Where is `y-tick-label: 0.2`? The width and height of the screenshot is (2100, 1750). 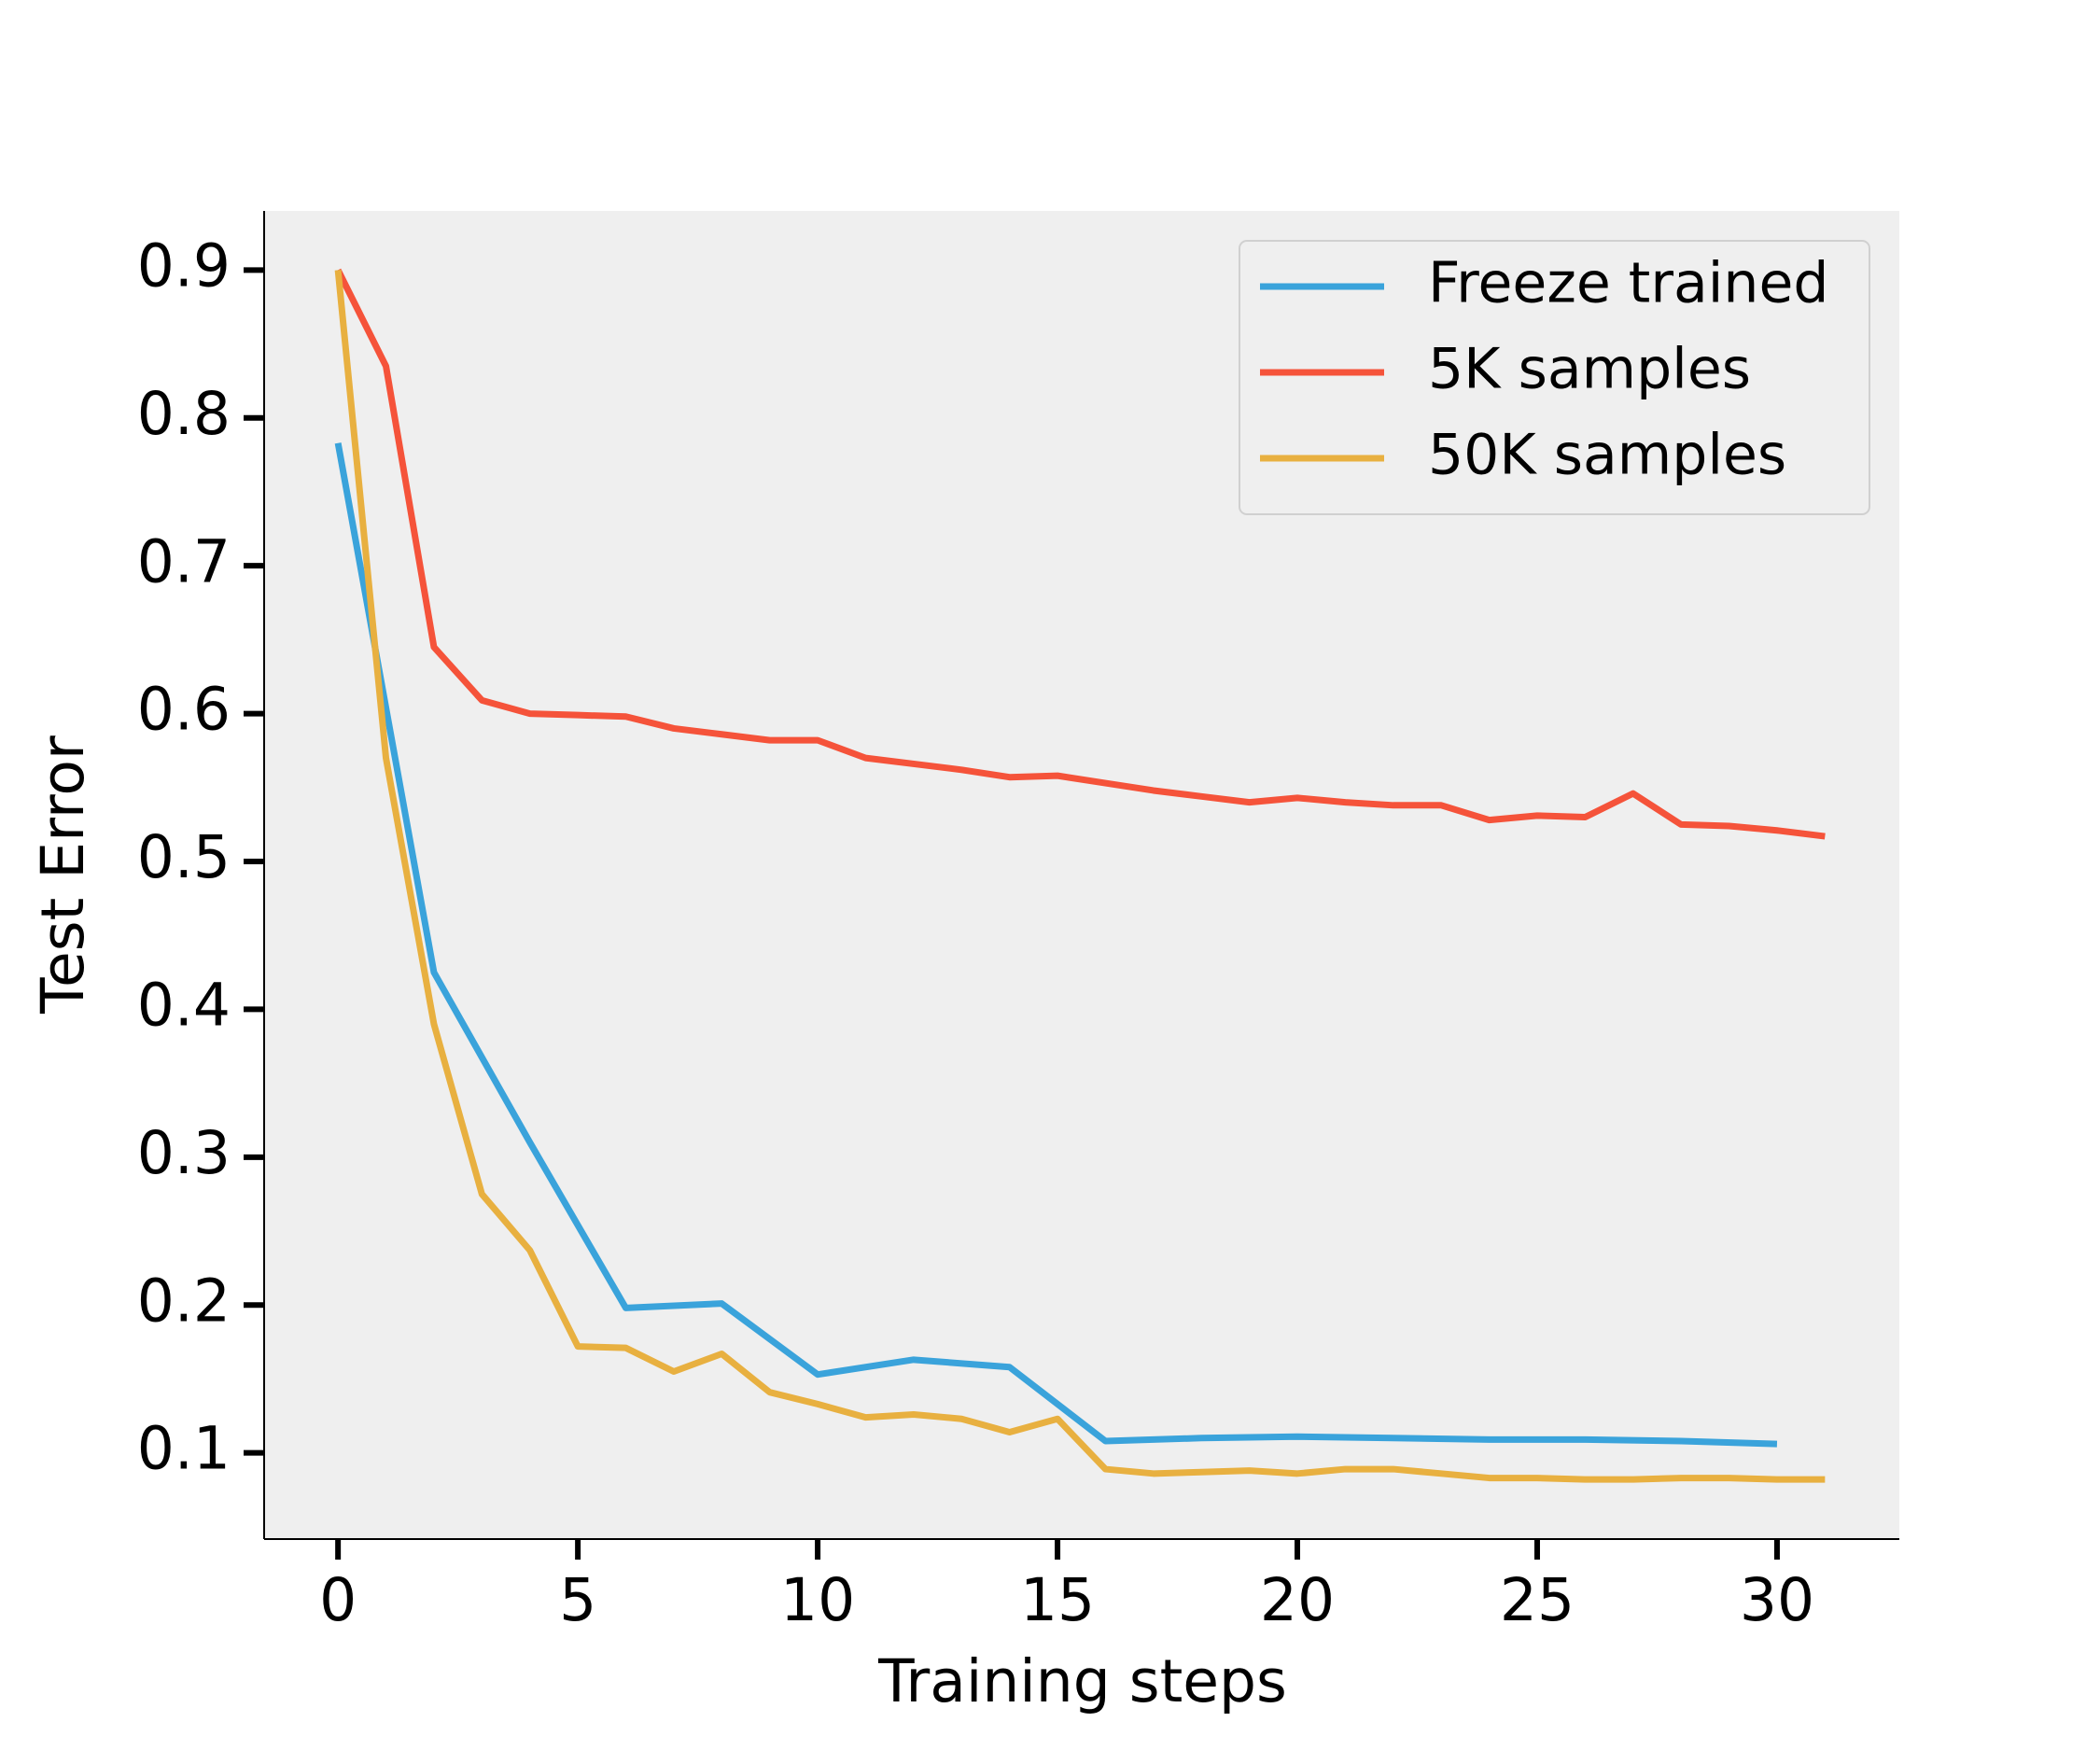 y-tick-label: 0.2 is located at coordinates (184, 1301).